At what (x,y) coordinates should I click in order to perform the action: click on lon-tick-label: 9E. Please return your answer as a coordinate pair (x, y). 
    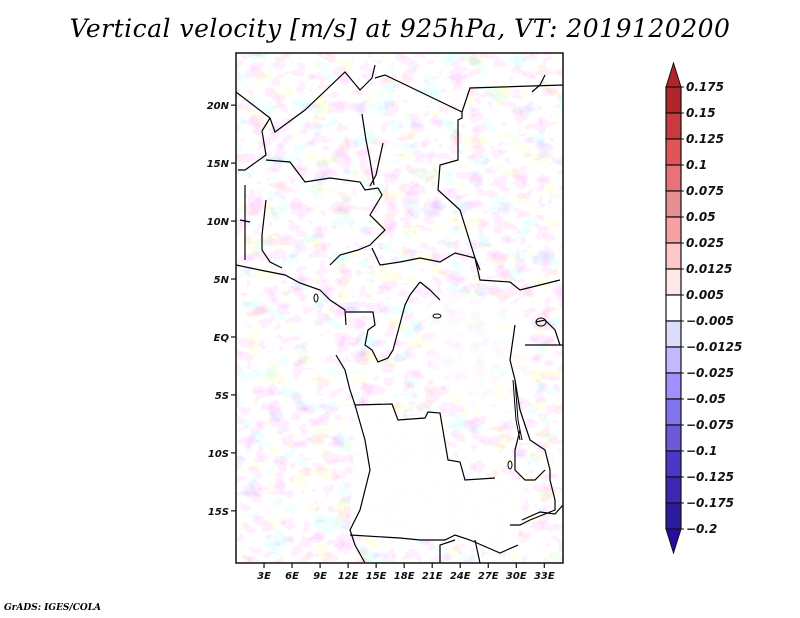
    Looking at the image, I should click on (320, 576).